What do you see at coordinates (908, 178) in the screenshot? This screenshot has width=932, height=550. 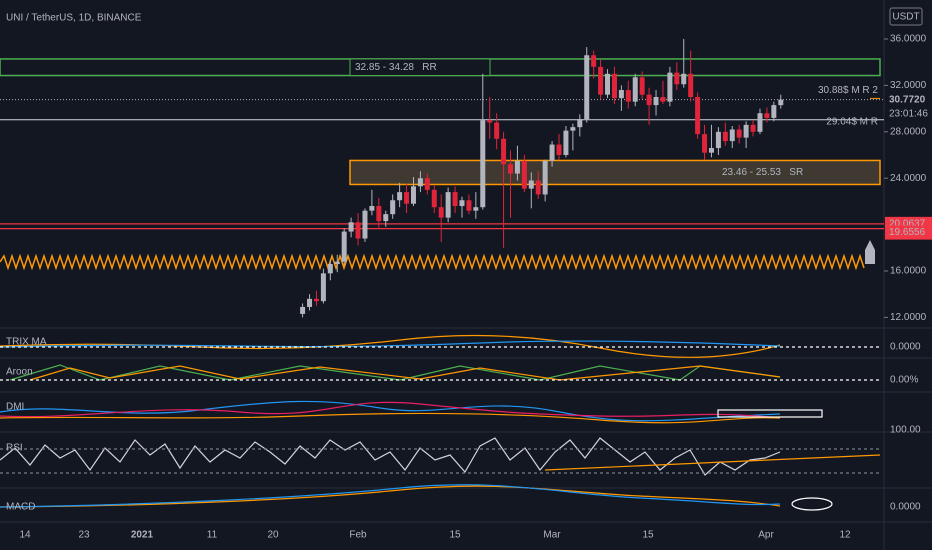 I see `price-tick-label: 24.0000` at bounding box center [908, 178].